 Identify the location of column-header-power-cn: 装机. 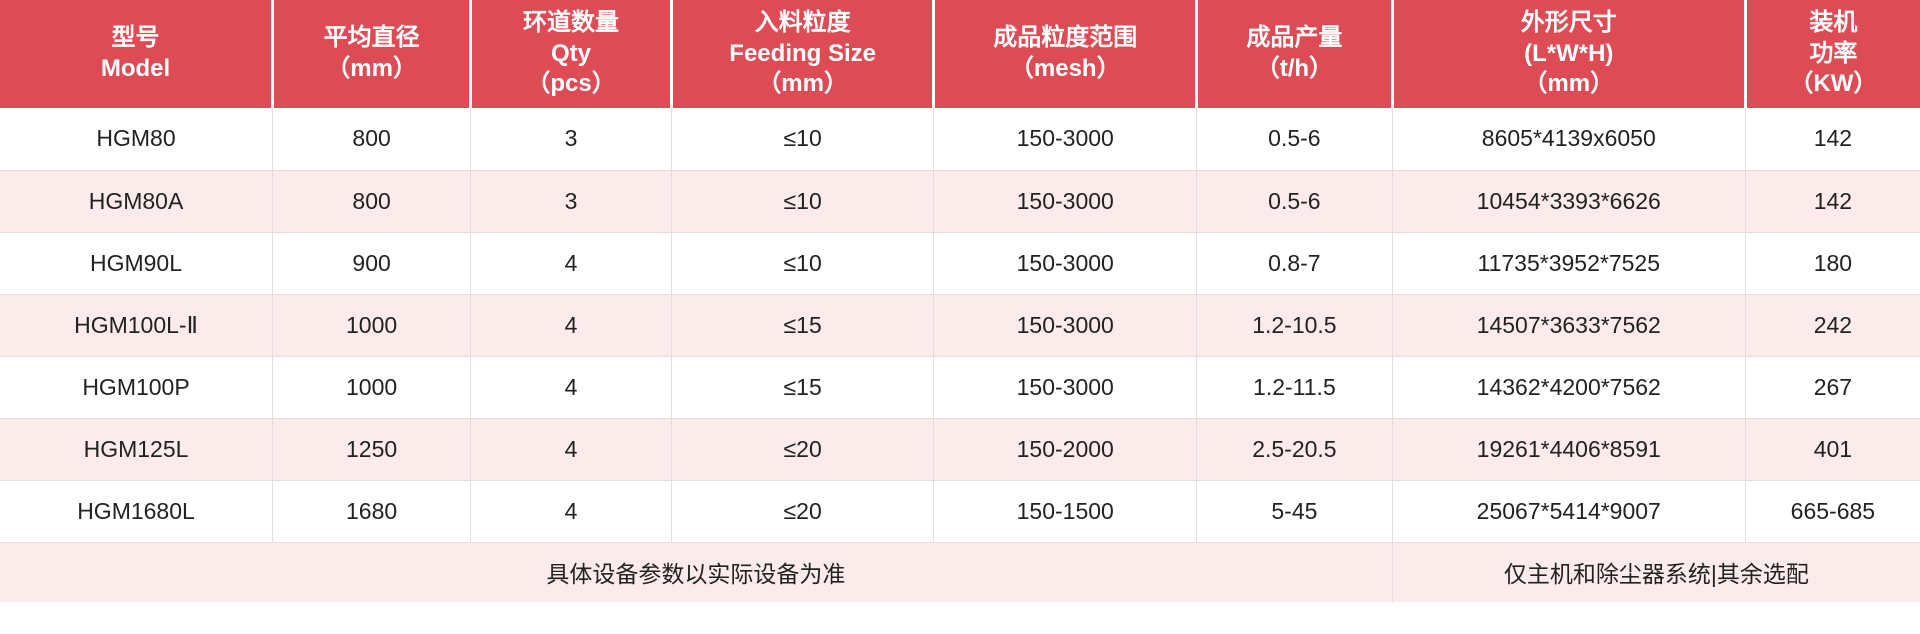
(1833, 22).